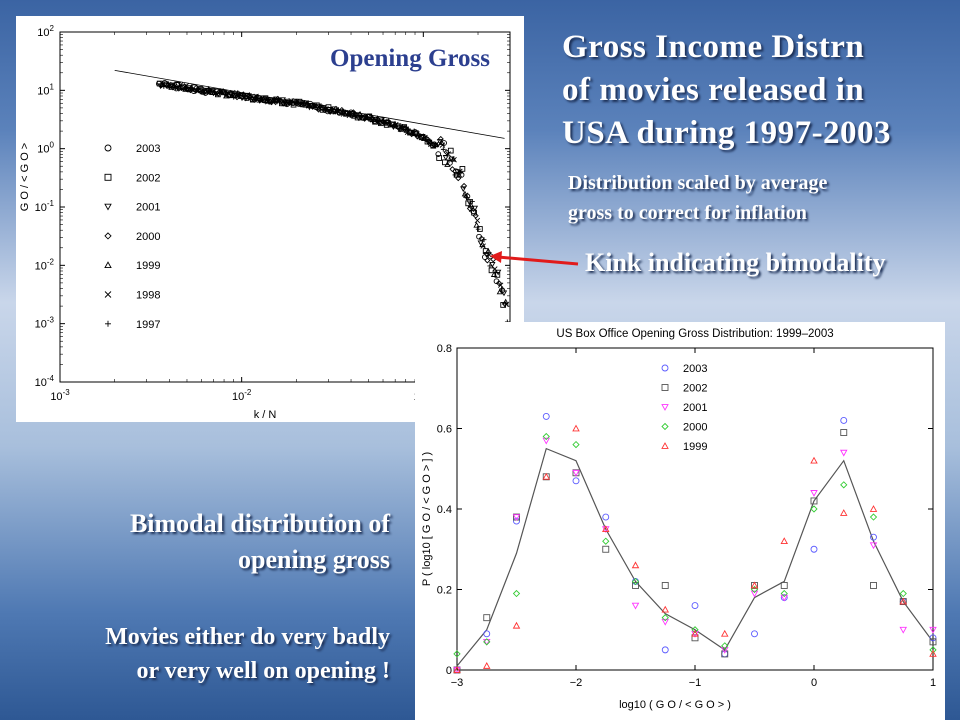 This screenshot has height=720, width=960. I want to click on title-line-1: Gross Income Distrn, so click(713, 47).